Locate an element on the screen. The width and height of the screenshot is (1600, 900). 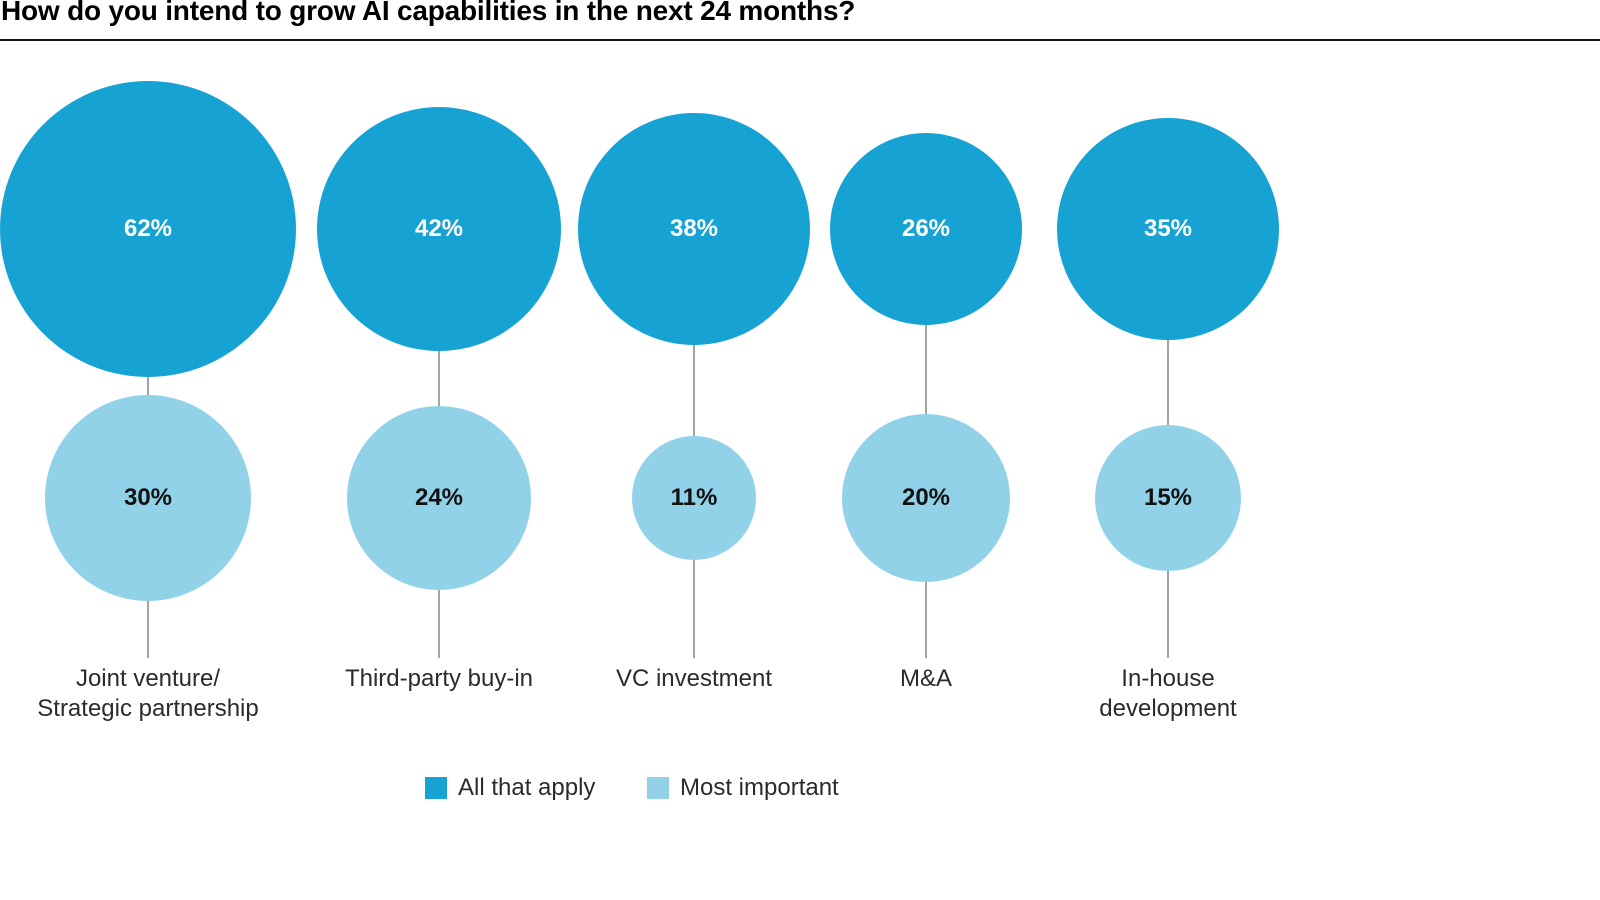
category-label-line: Third-party buy-in is located at coordinates (439, 678).